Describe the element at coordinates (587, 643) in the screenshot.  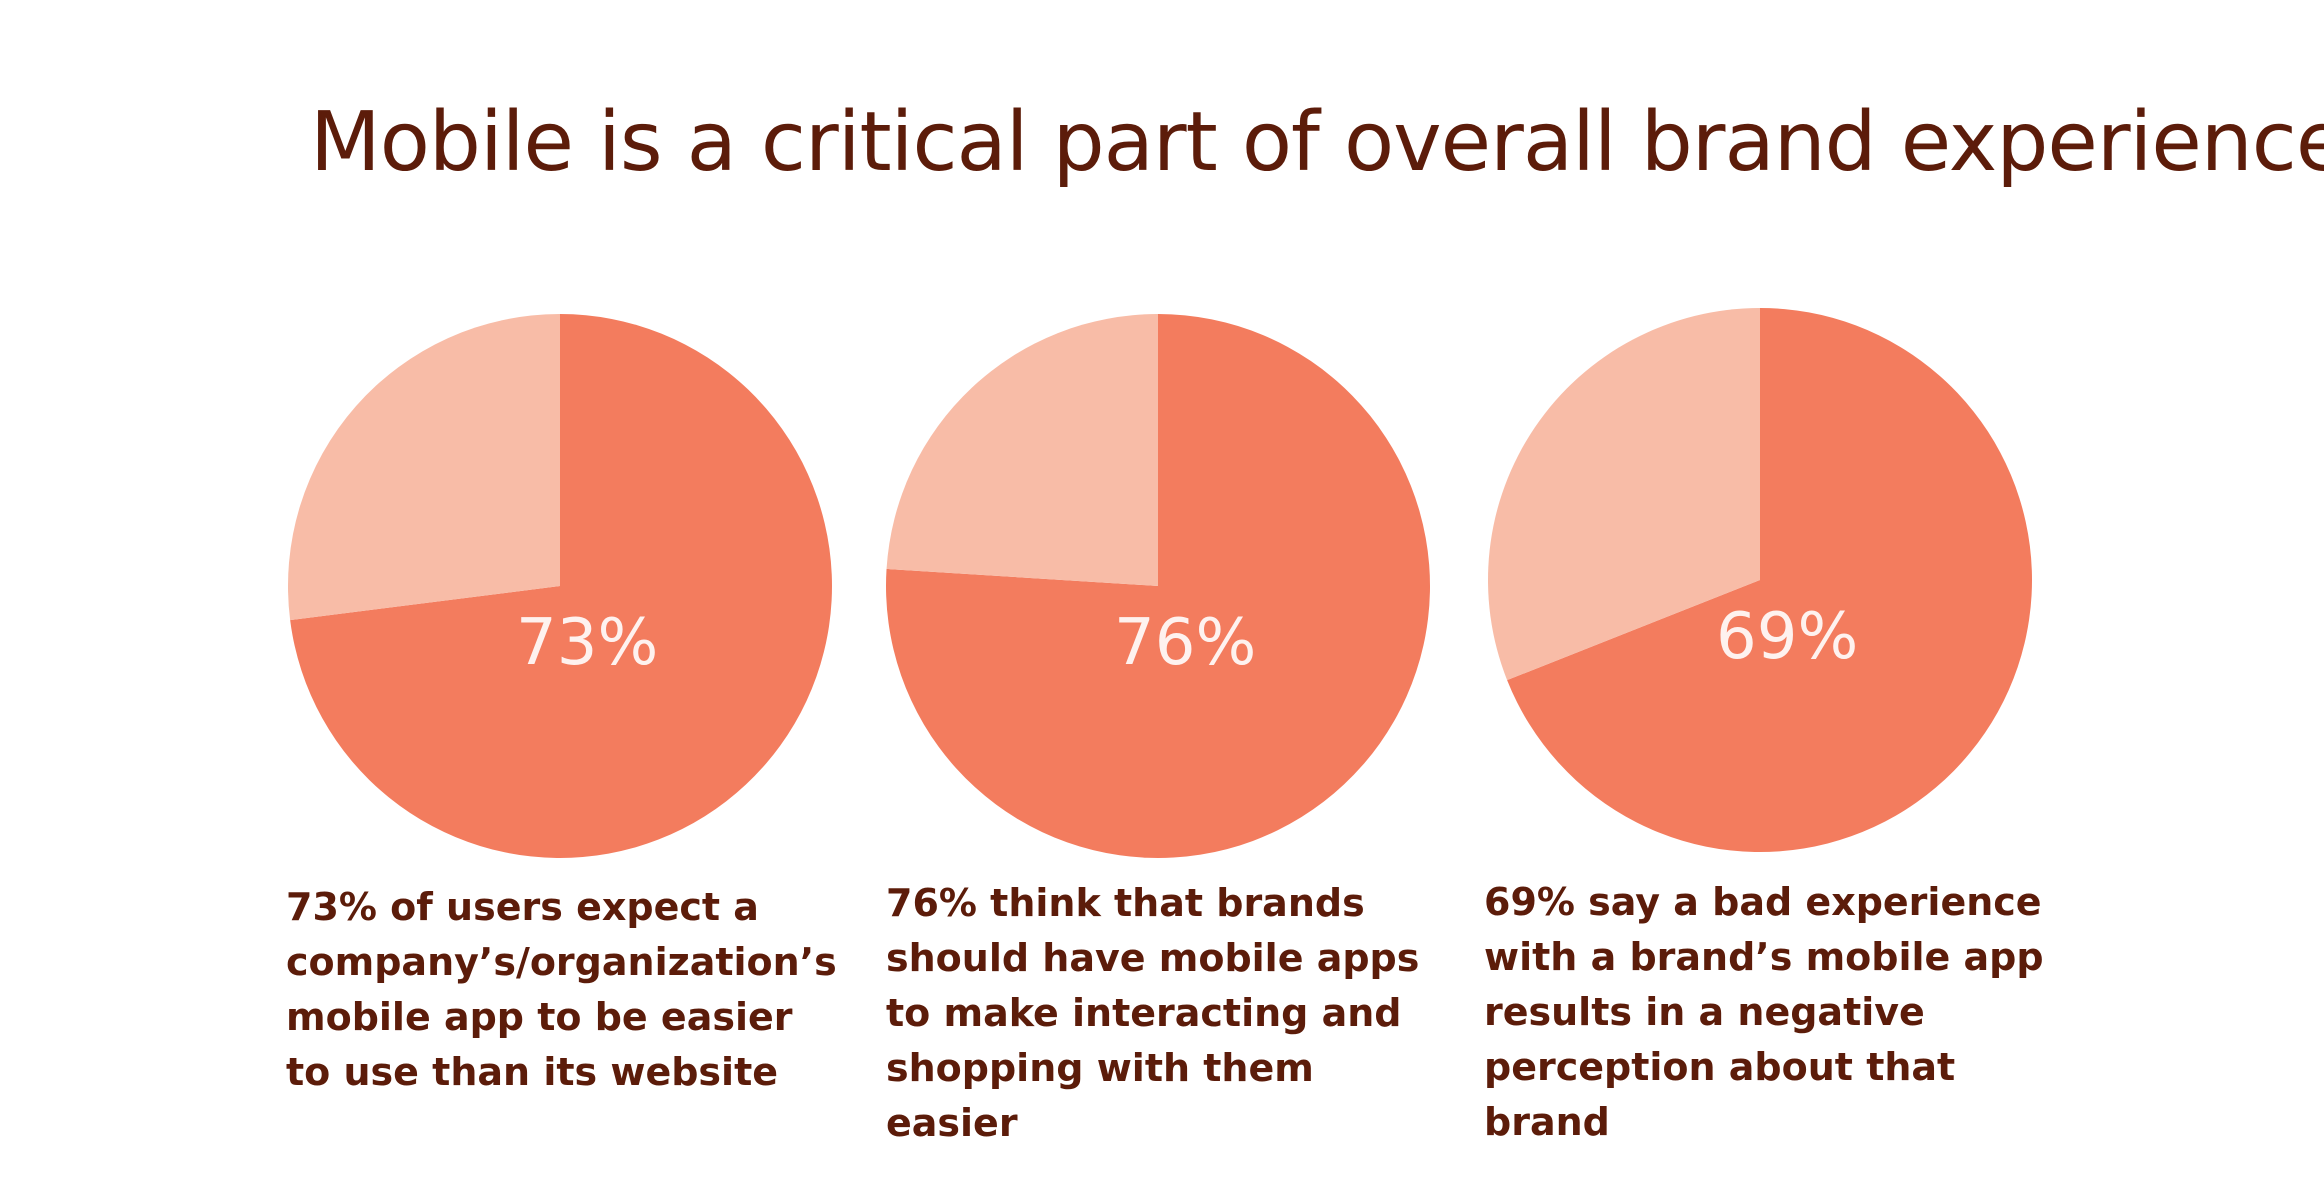
I see `pie-1-percent-label: 73%` at that location.